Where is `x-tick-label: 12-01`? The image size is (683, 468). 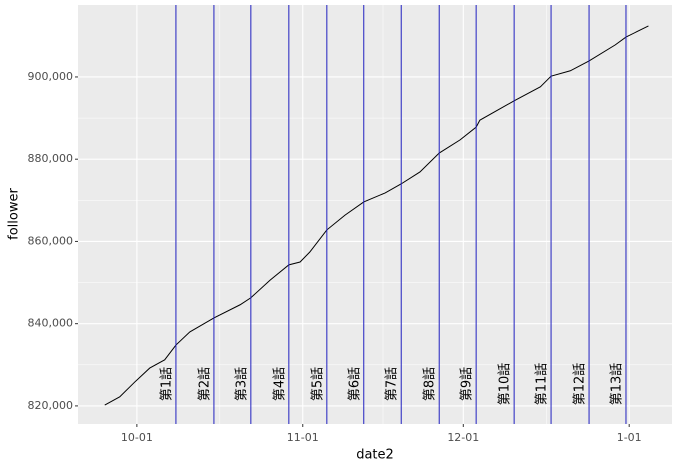
x-tick-label: 12-01 is located at coordinates (463, 437).